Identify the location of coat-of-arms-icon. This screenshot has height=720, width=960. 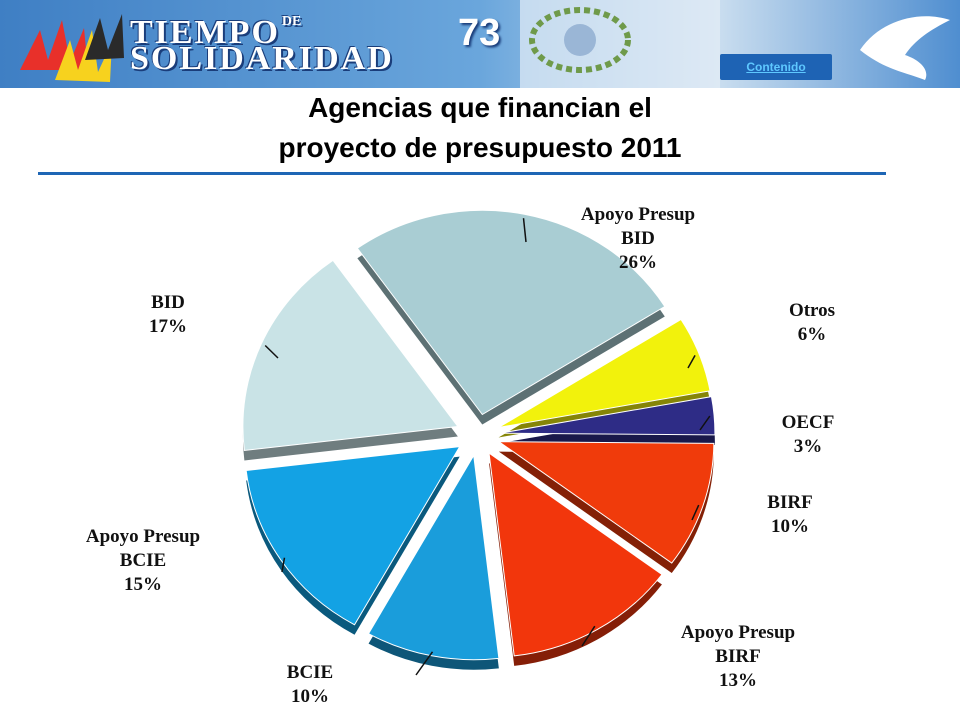
(580, 40).